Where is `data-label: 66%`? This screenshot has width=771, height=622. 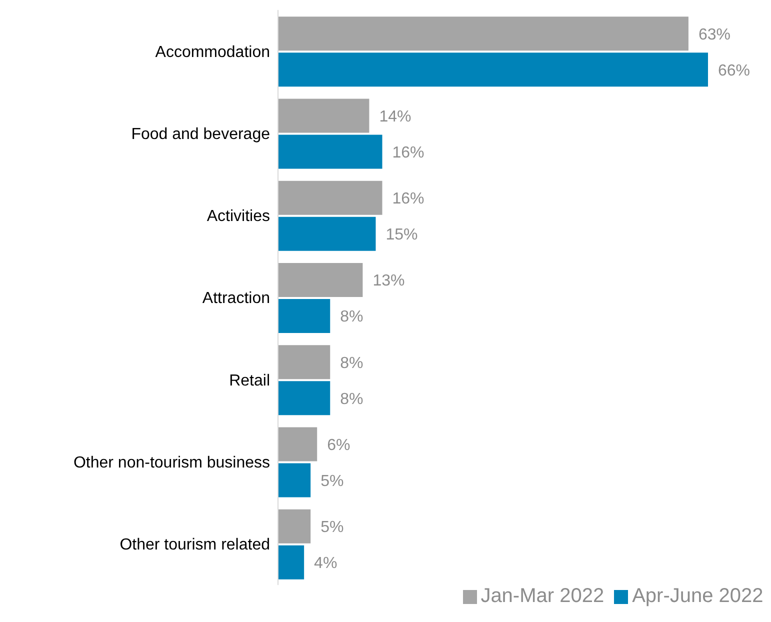
data-label: 66% is located at coordinates (734, 71).